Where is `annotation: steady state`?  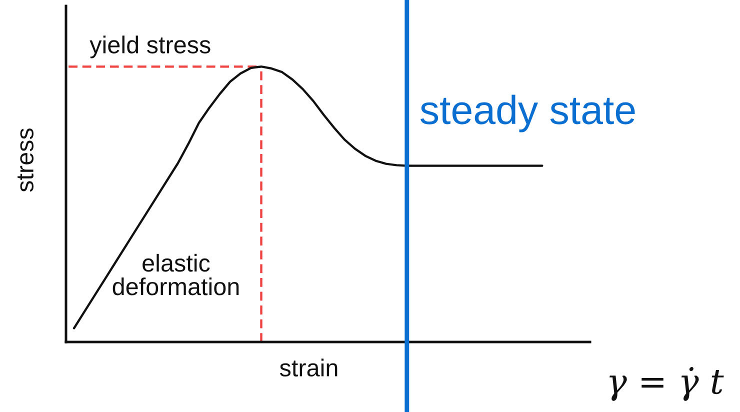 annotation: steady state is located at coordinates (527, 113).